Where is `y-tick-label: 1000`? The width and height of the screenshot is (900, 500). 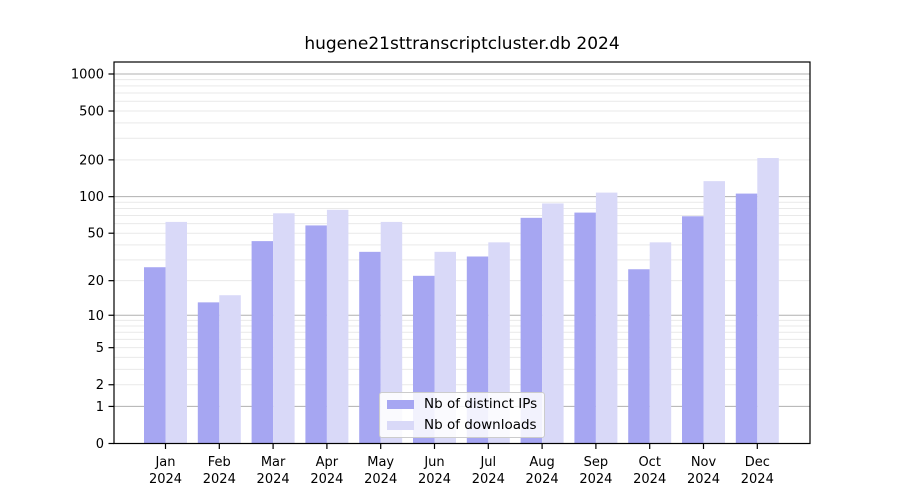 y-tick-label: 1000 is located at coordinates (87, 74).